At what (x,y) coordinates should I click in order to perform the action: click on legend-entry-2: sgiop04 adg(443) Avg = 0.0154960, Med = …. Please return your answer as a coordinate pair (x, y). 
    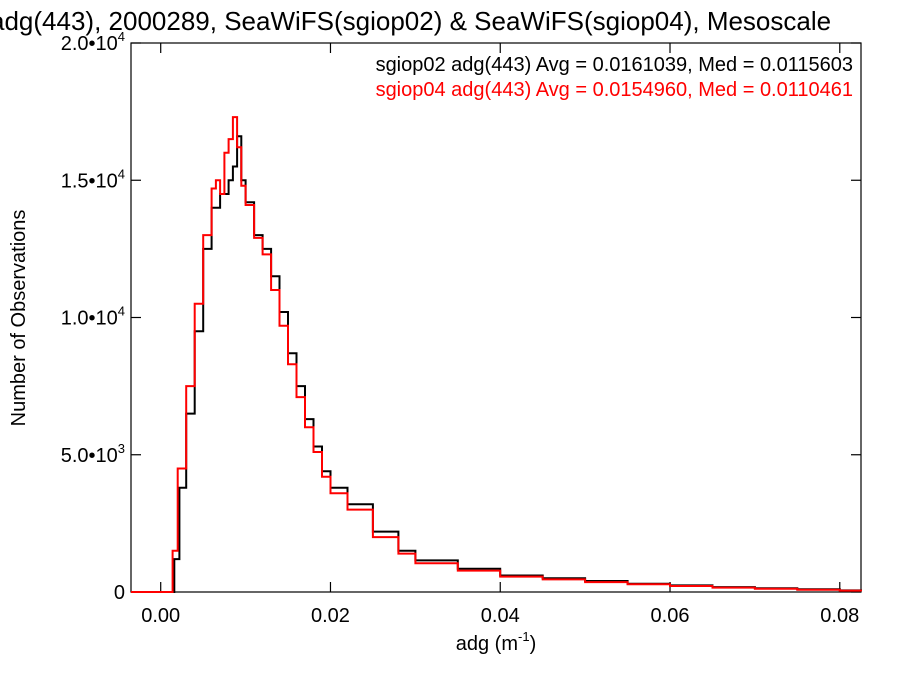
    Looking at the image, I should click on (614, 90).